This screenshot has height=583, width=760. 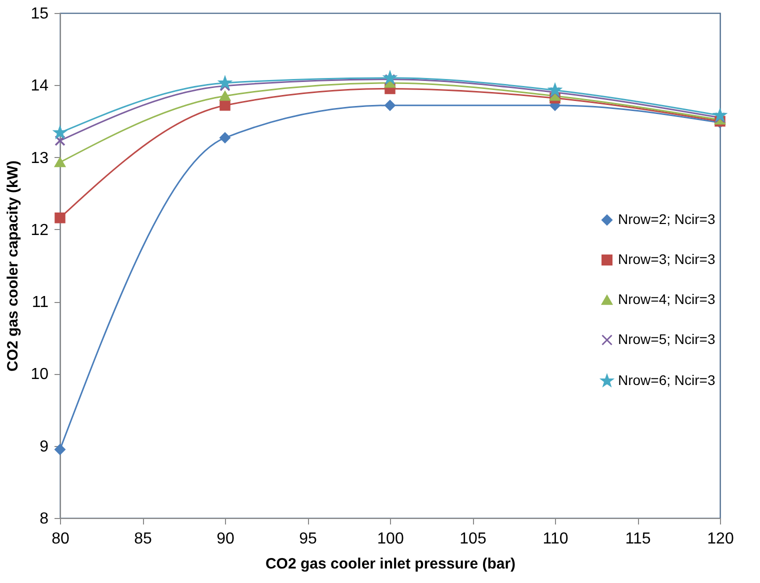 What do you see at coordinates (39, 86) in the screenshot?
I see `y-tick-label: 14` at bounding box center [39, 86].